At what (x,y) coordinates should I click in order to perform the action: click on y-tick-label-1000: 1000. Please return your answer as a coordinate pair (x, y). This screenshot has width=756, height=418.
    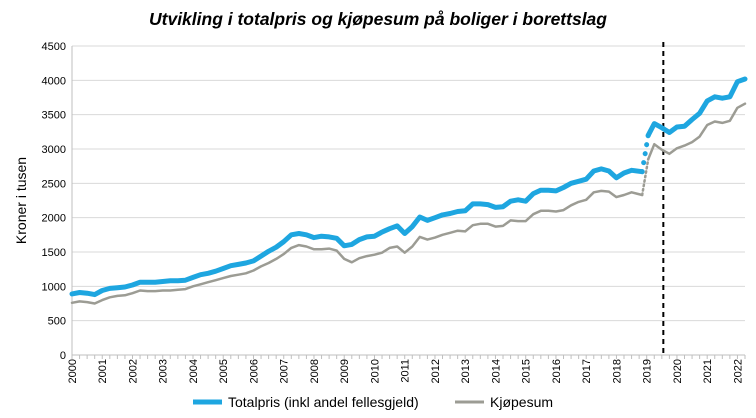
    Looking at the image, I should click on (54, 287).